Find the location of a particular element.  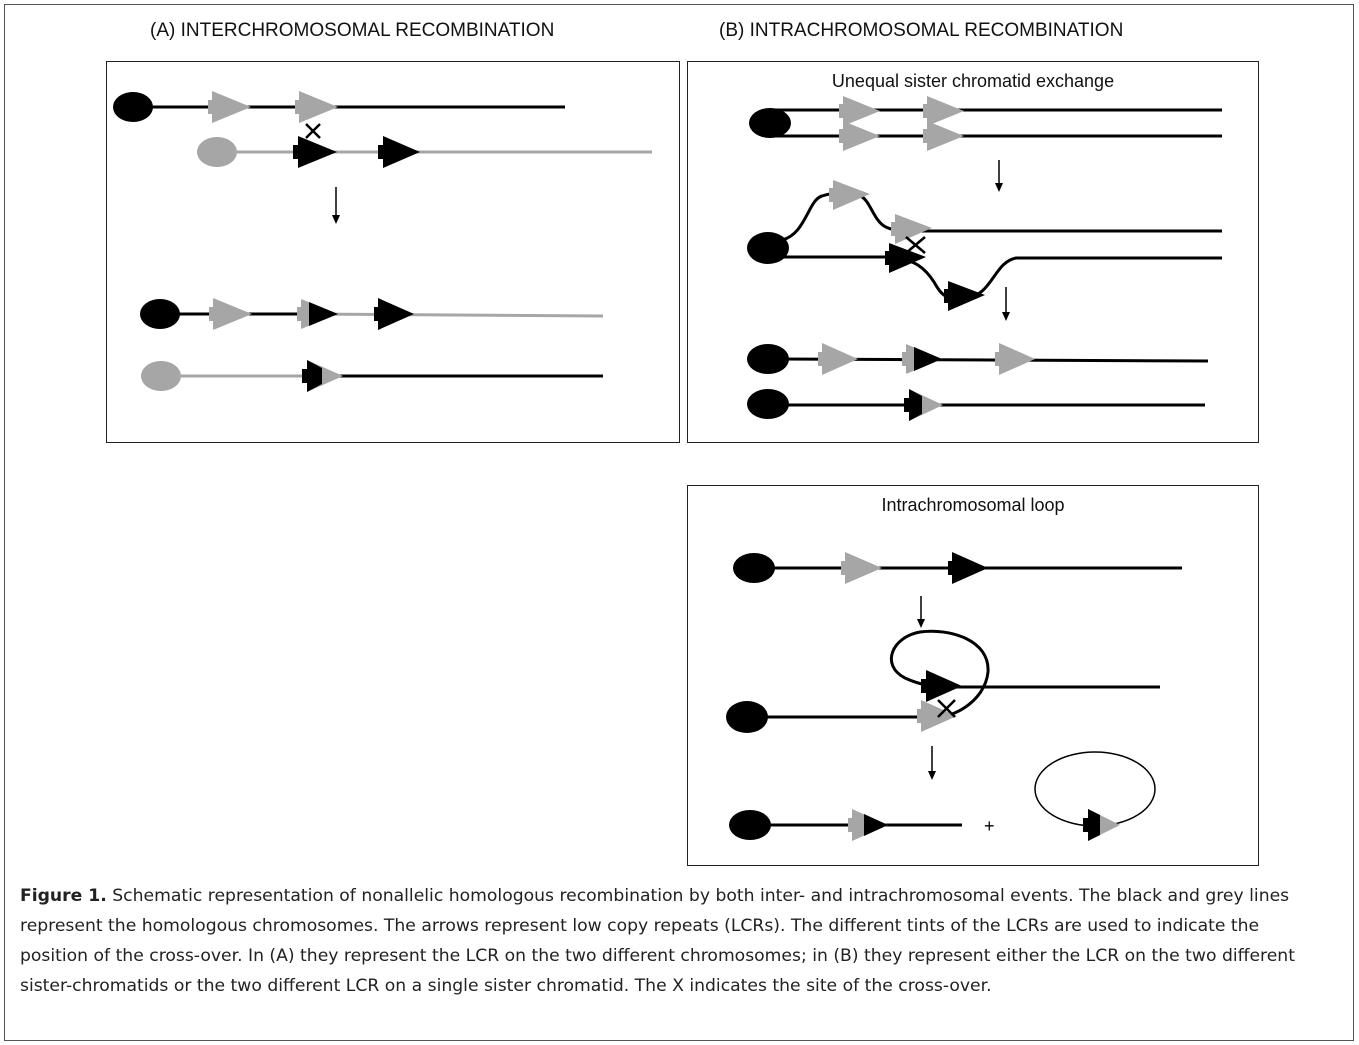

loop-before-chromosome is located at coordinates (957, 568).